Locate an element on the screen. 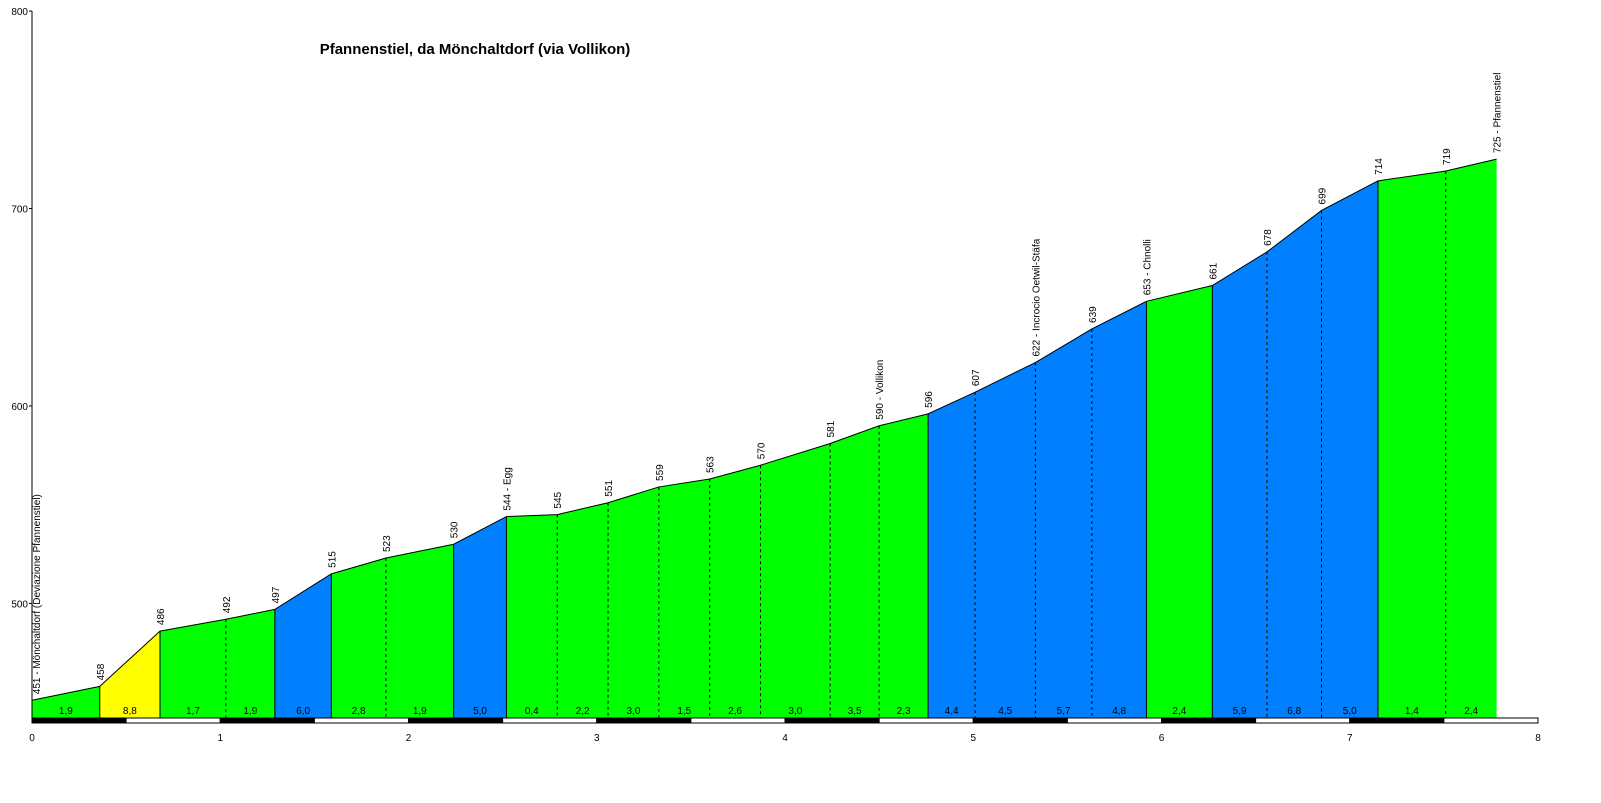 This screenshot has width=1601, height=803. y-tick-label: 700 is located at coordinates (19, 209).